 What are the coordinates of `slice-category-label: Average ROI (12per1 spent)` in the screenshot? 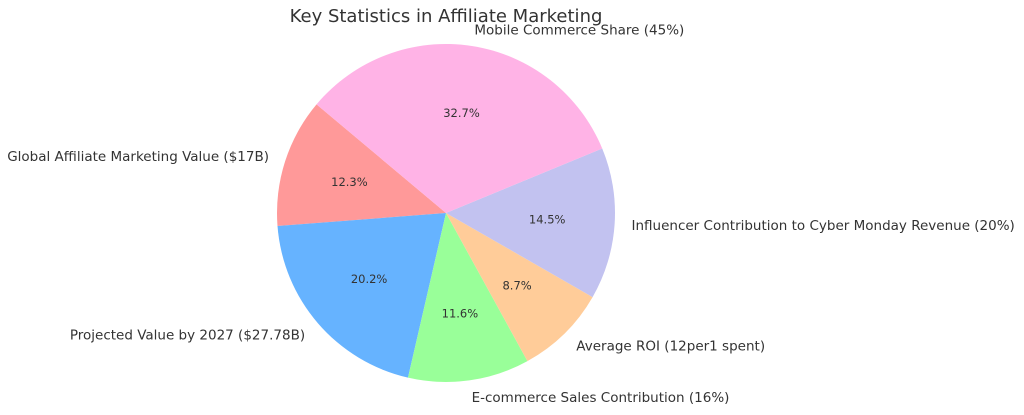 It's located at (670, 347).